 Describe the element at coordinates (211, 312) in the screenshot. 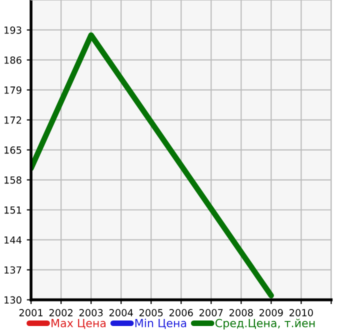

I see `x-tick-label: 2007` at that location.